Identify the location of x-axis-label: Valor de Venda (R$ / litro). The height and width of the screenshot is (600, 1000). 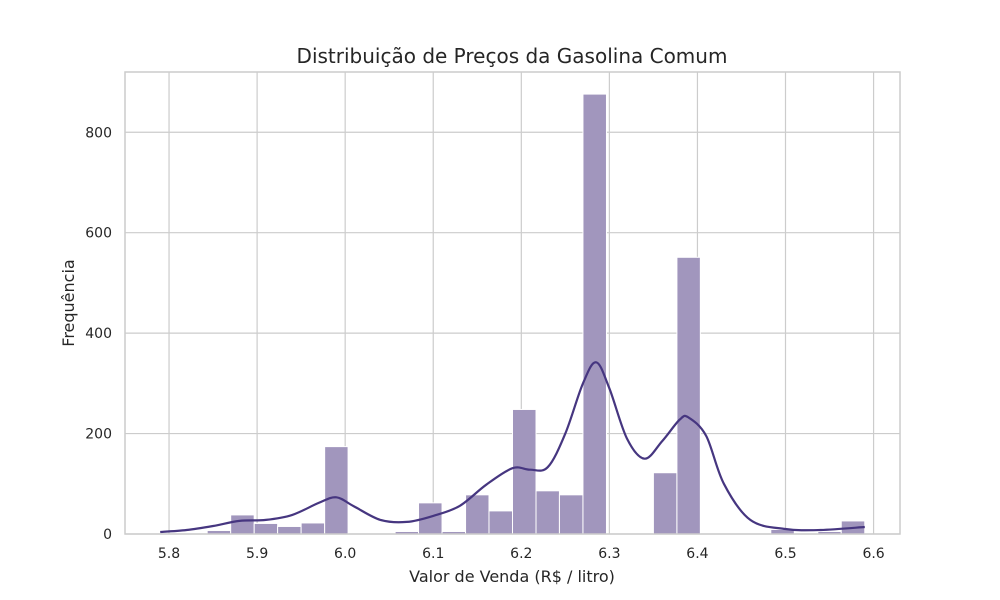
(512, 576).